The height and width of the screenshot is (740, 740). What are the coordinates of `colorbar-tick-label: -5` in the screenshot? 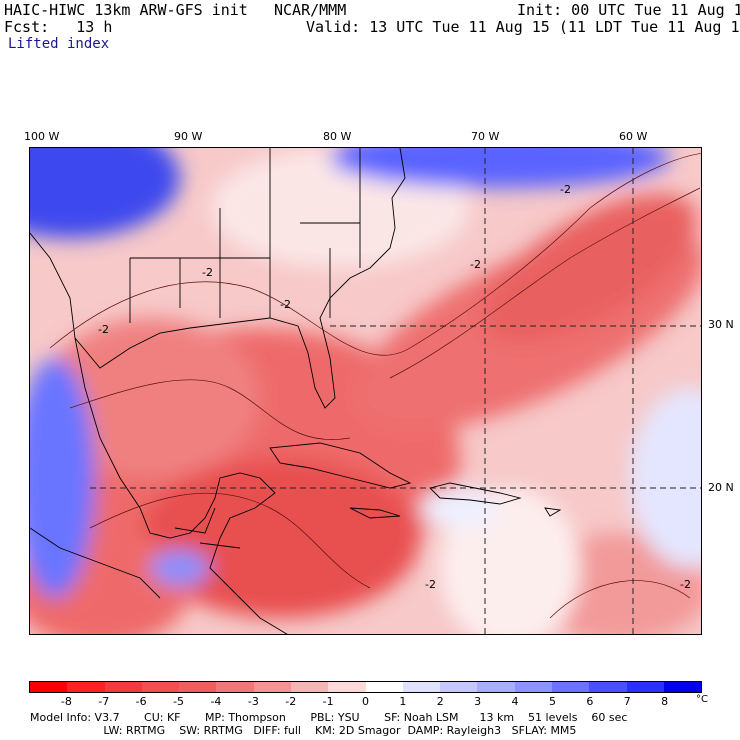 It's located at (179, 701).